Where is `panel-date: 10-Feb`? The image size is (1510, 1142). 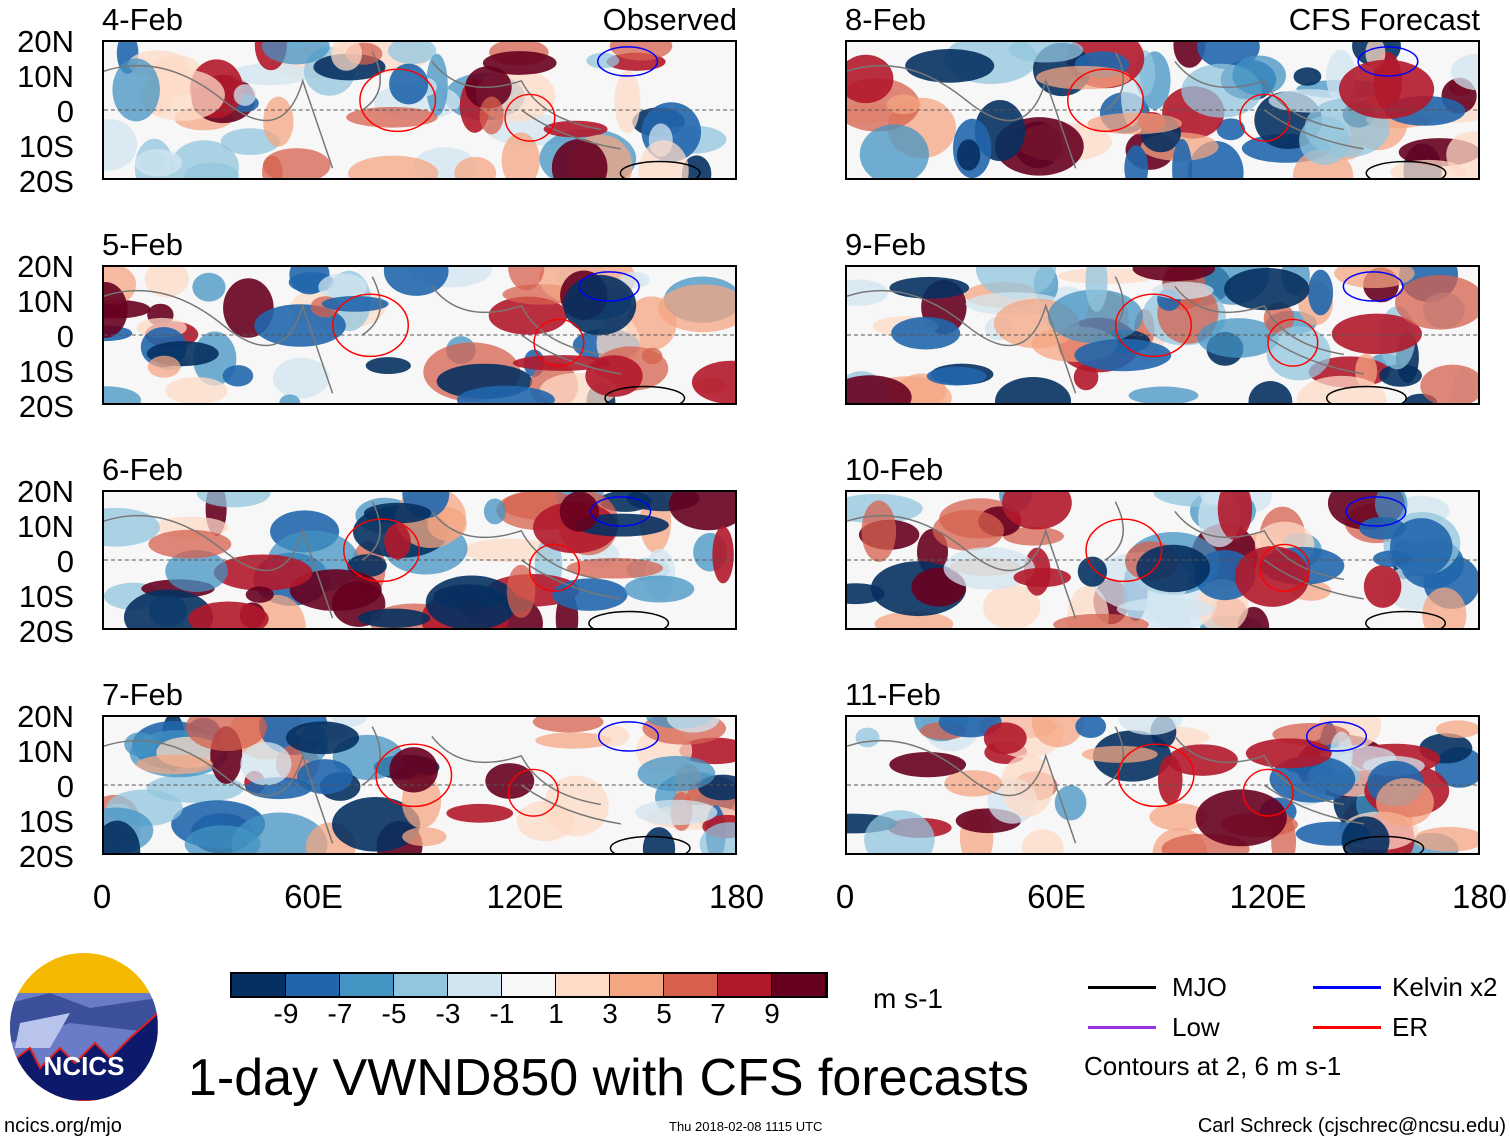
panel-date: 10-Feb is located at coordinates (894, 469).